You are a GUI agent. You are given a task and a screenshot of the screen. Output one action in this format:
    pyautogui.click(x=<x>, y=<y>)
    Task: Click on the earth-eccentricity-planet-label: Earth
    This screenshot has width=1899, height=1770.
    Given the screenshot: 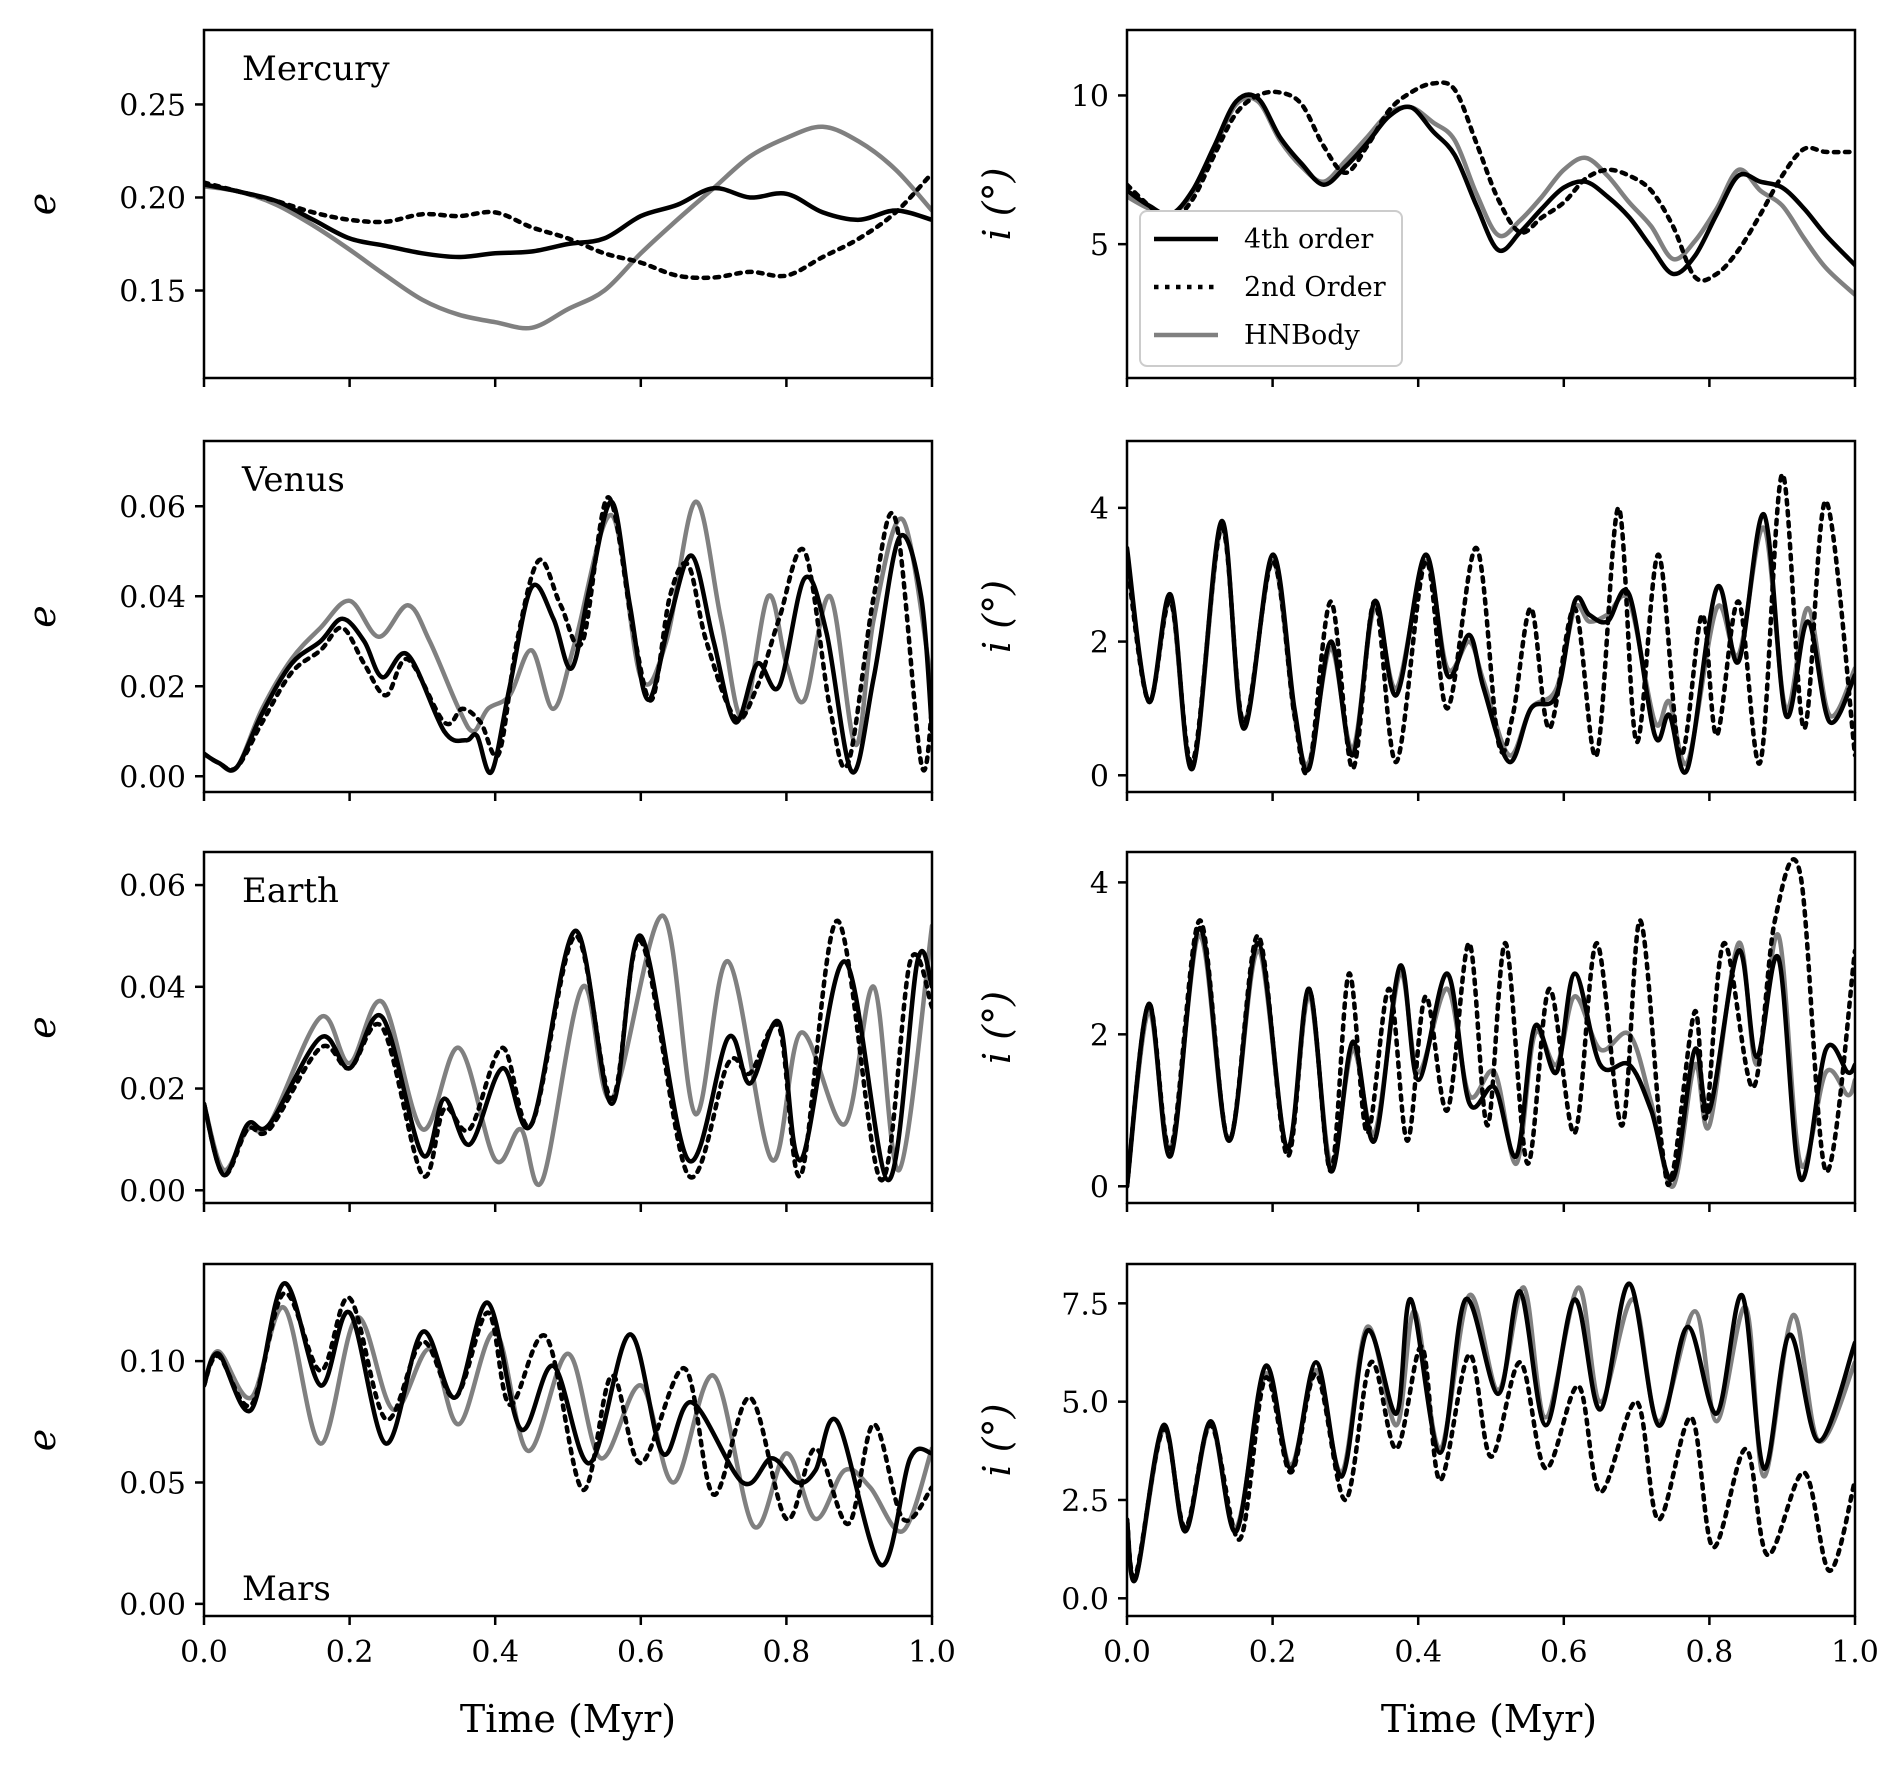 What is the action you would take?
    pyautogui.click(x=290, y=891)
    